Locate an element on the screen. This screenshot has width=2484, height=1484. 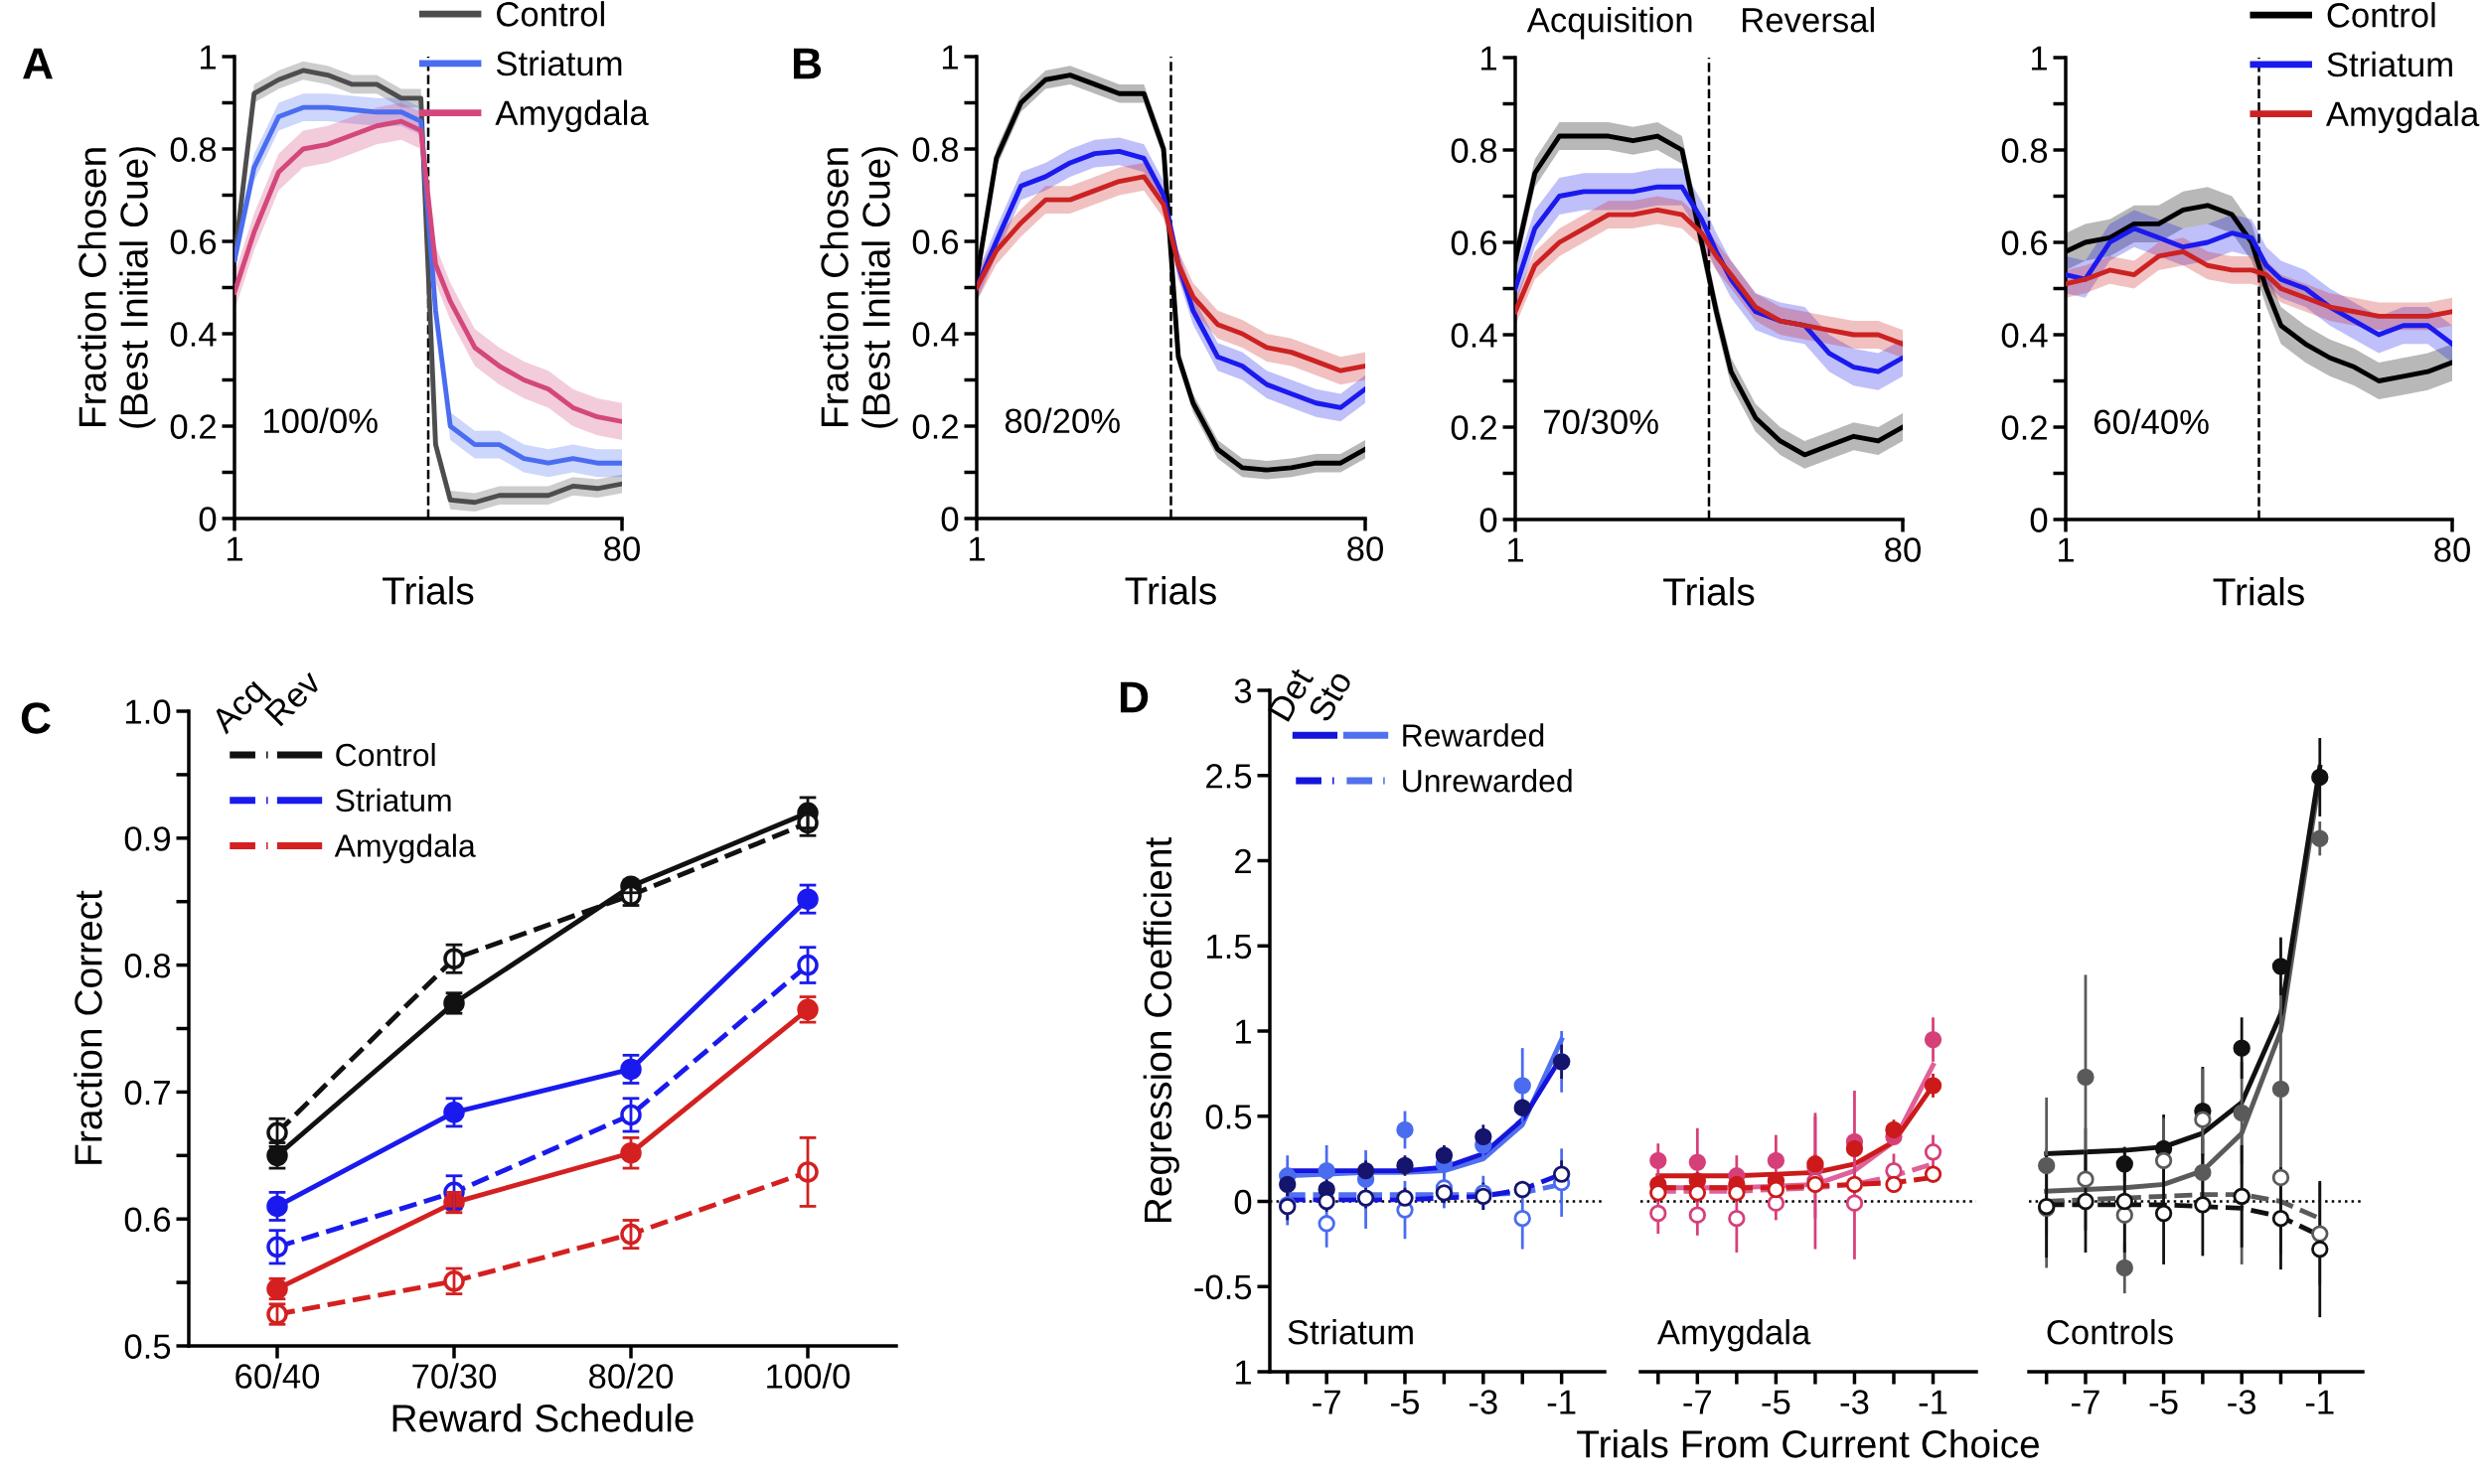
annotation: Amygdala is located at coordinates (1733, 1335).